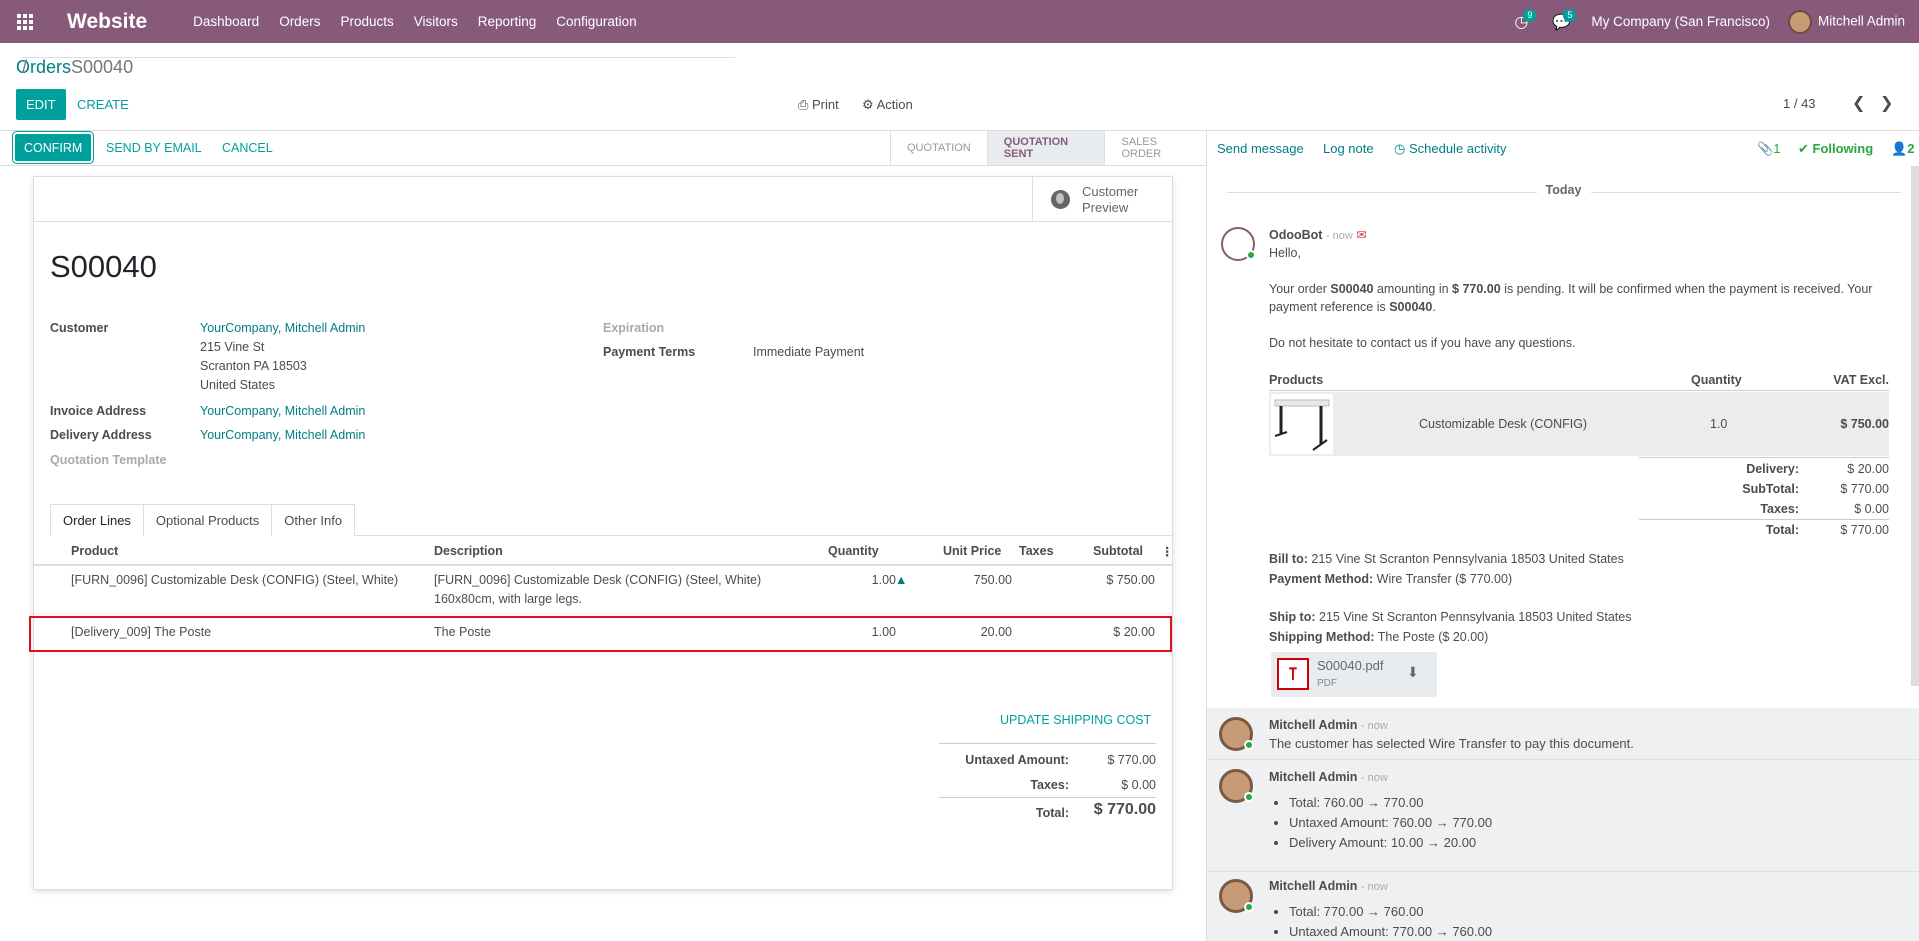 This screenshot has width=1919, height=941. What do you see at coordinates (1390, 803) in the screenshot?
I see `tracking-value: Total: 760.00 → 770.00` at bounding box center [1390, 803].